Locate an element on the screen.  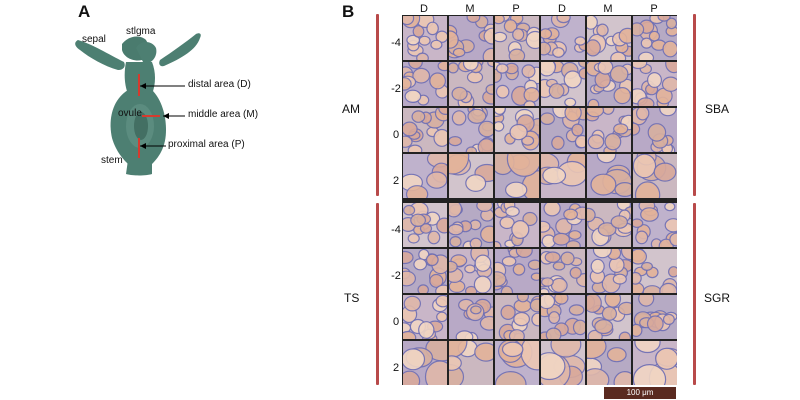
right-sepal is located at coordinates (180, 50).